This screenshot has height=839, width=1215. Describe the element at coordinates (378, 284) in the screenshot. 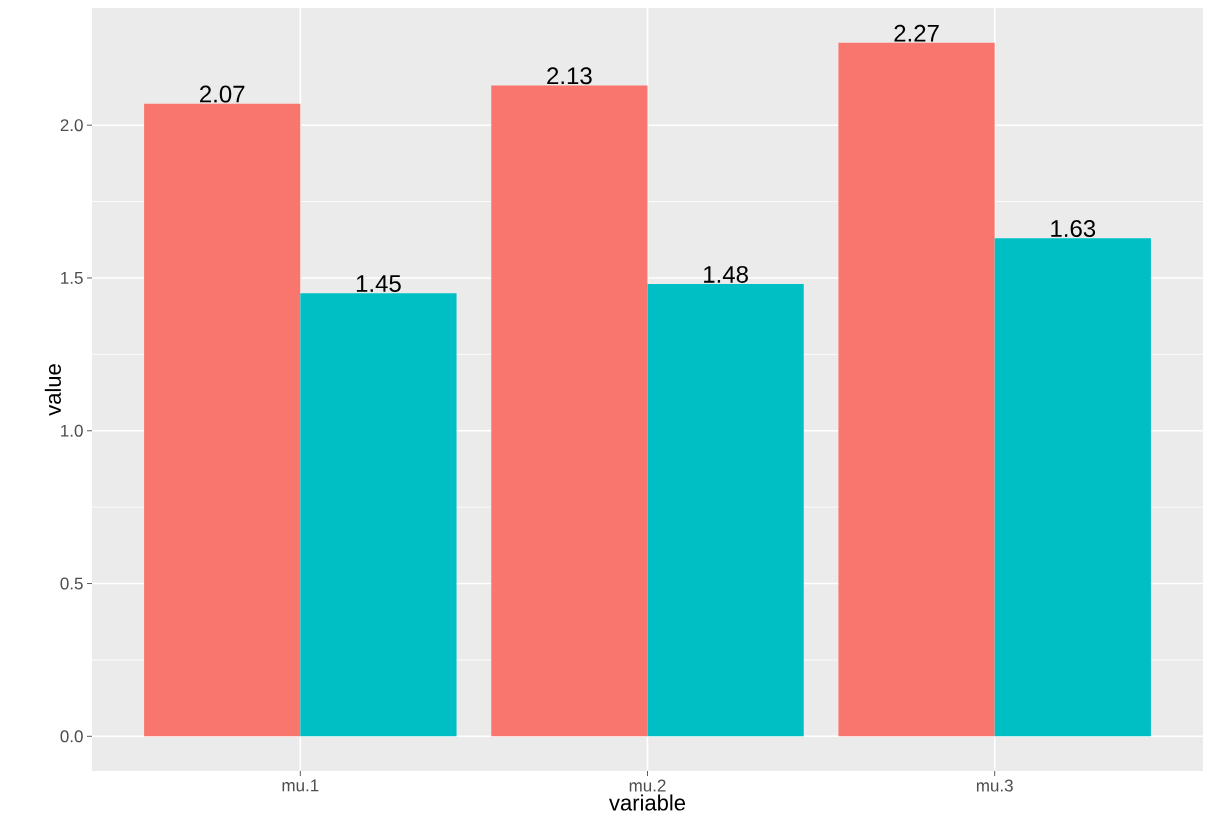

I see `data-label: 1.45` at that location.